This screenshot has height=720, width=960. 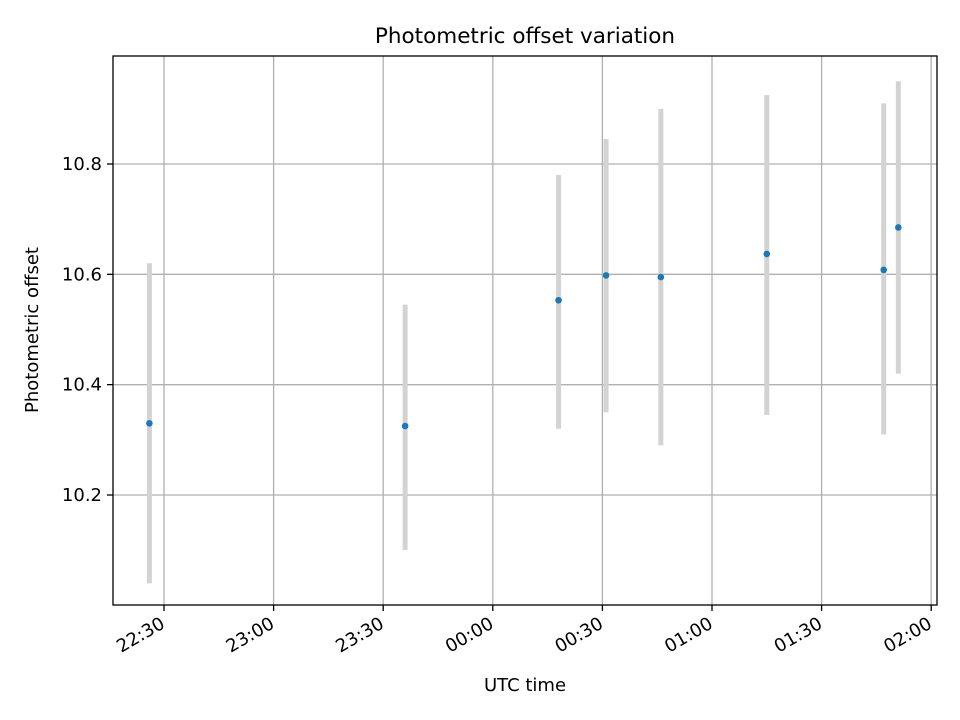 I want to click on y-tick-label: 10.2, so click(x=82, y=495).